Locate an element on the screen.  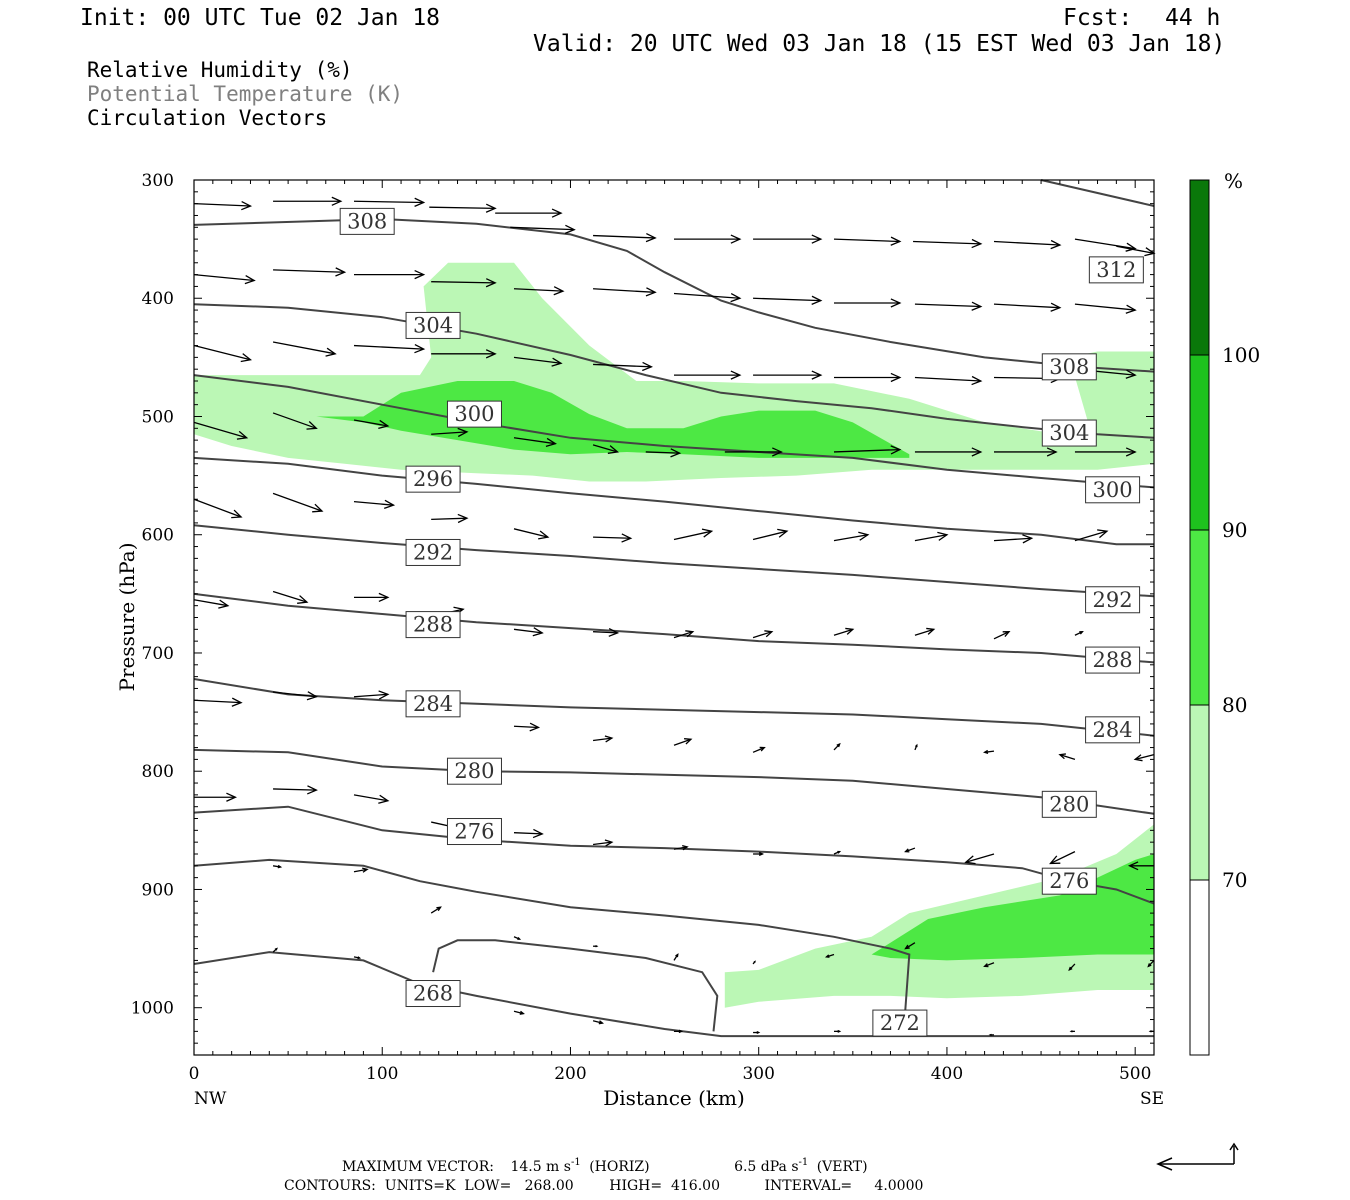
theta-label-276-1: 276 is located at coordinates (1069, 881).